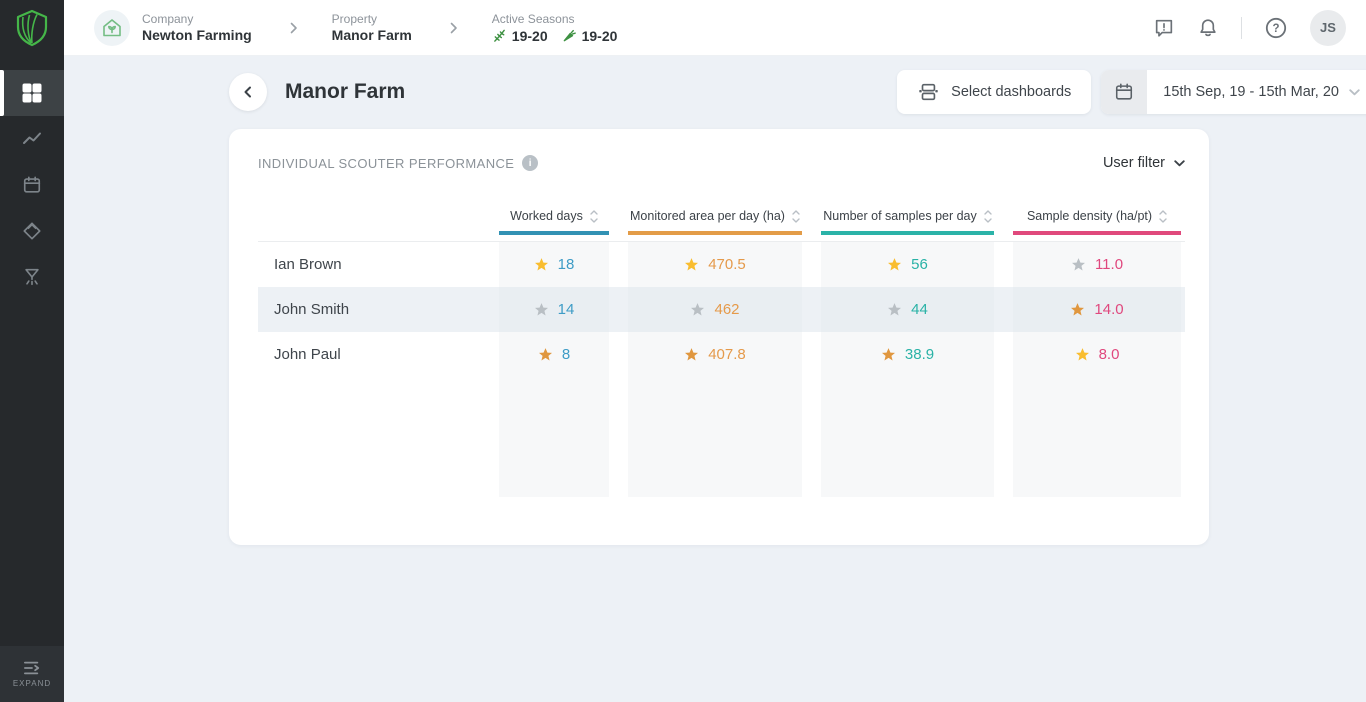  I want to click on calendar-icon, so click(1124, 92).